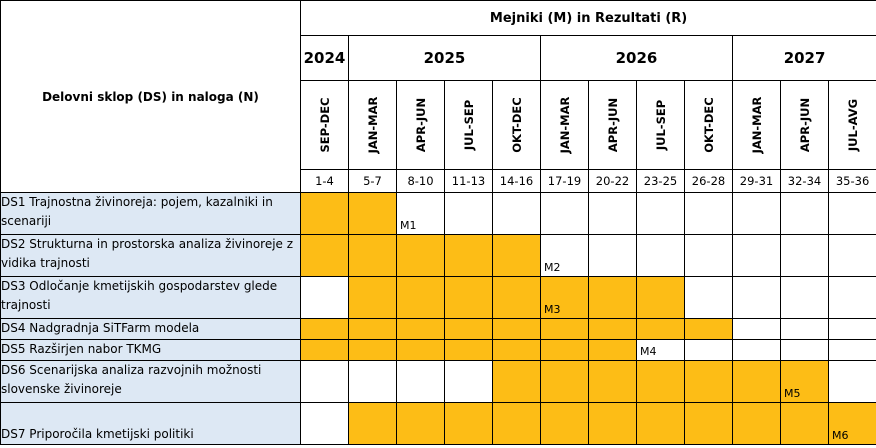 The width and height of the screenshot is (876, 448). I want to click on period-header: JUL-AVG, so click(851, 125).